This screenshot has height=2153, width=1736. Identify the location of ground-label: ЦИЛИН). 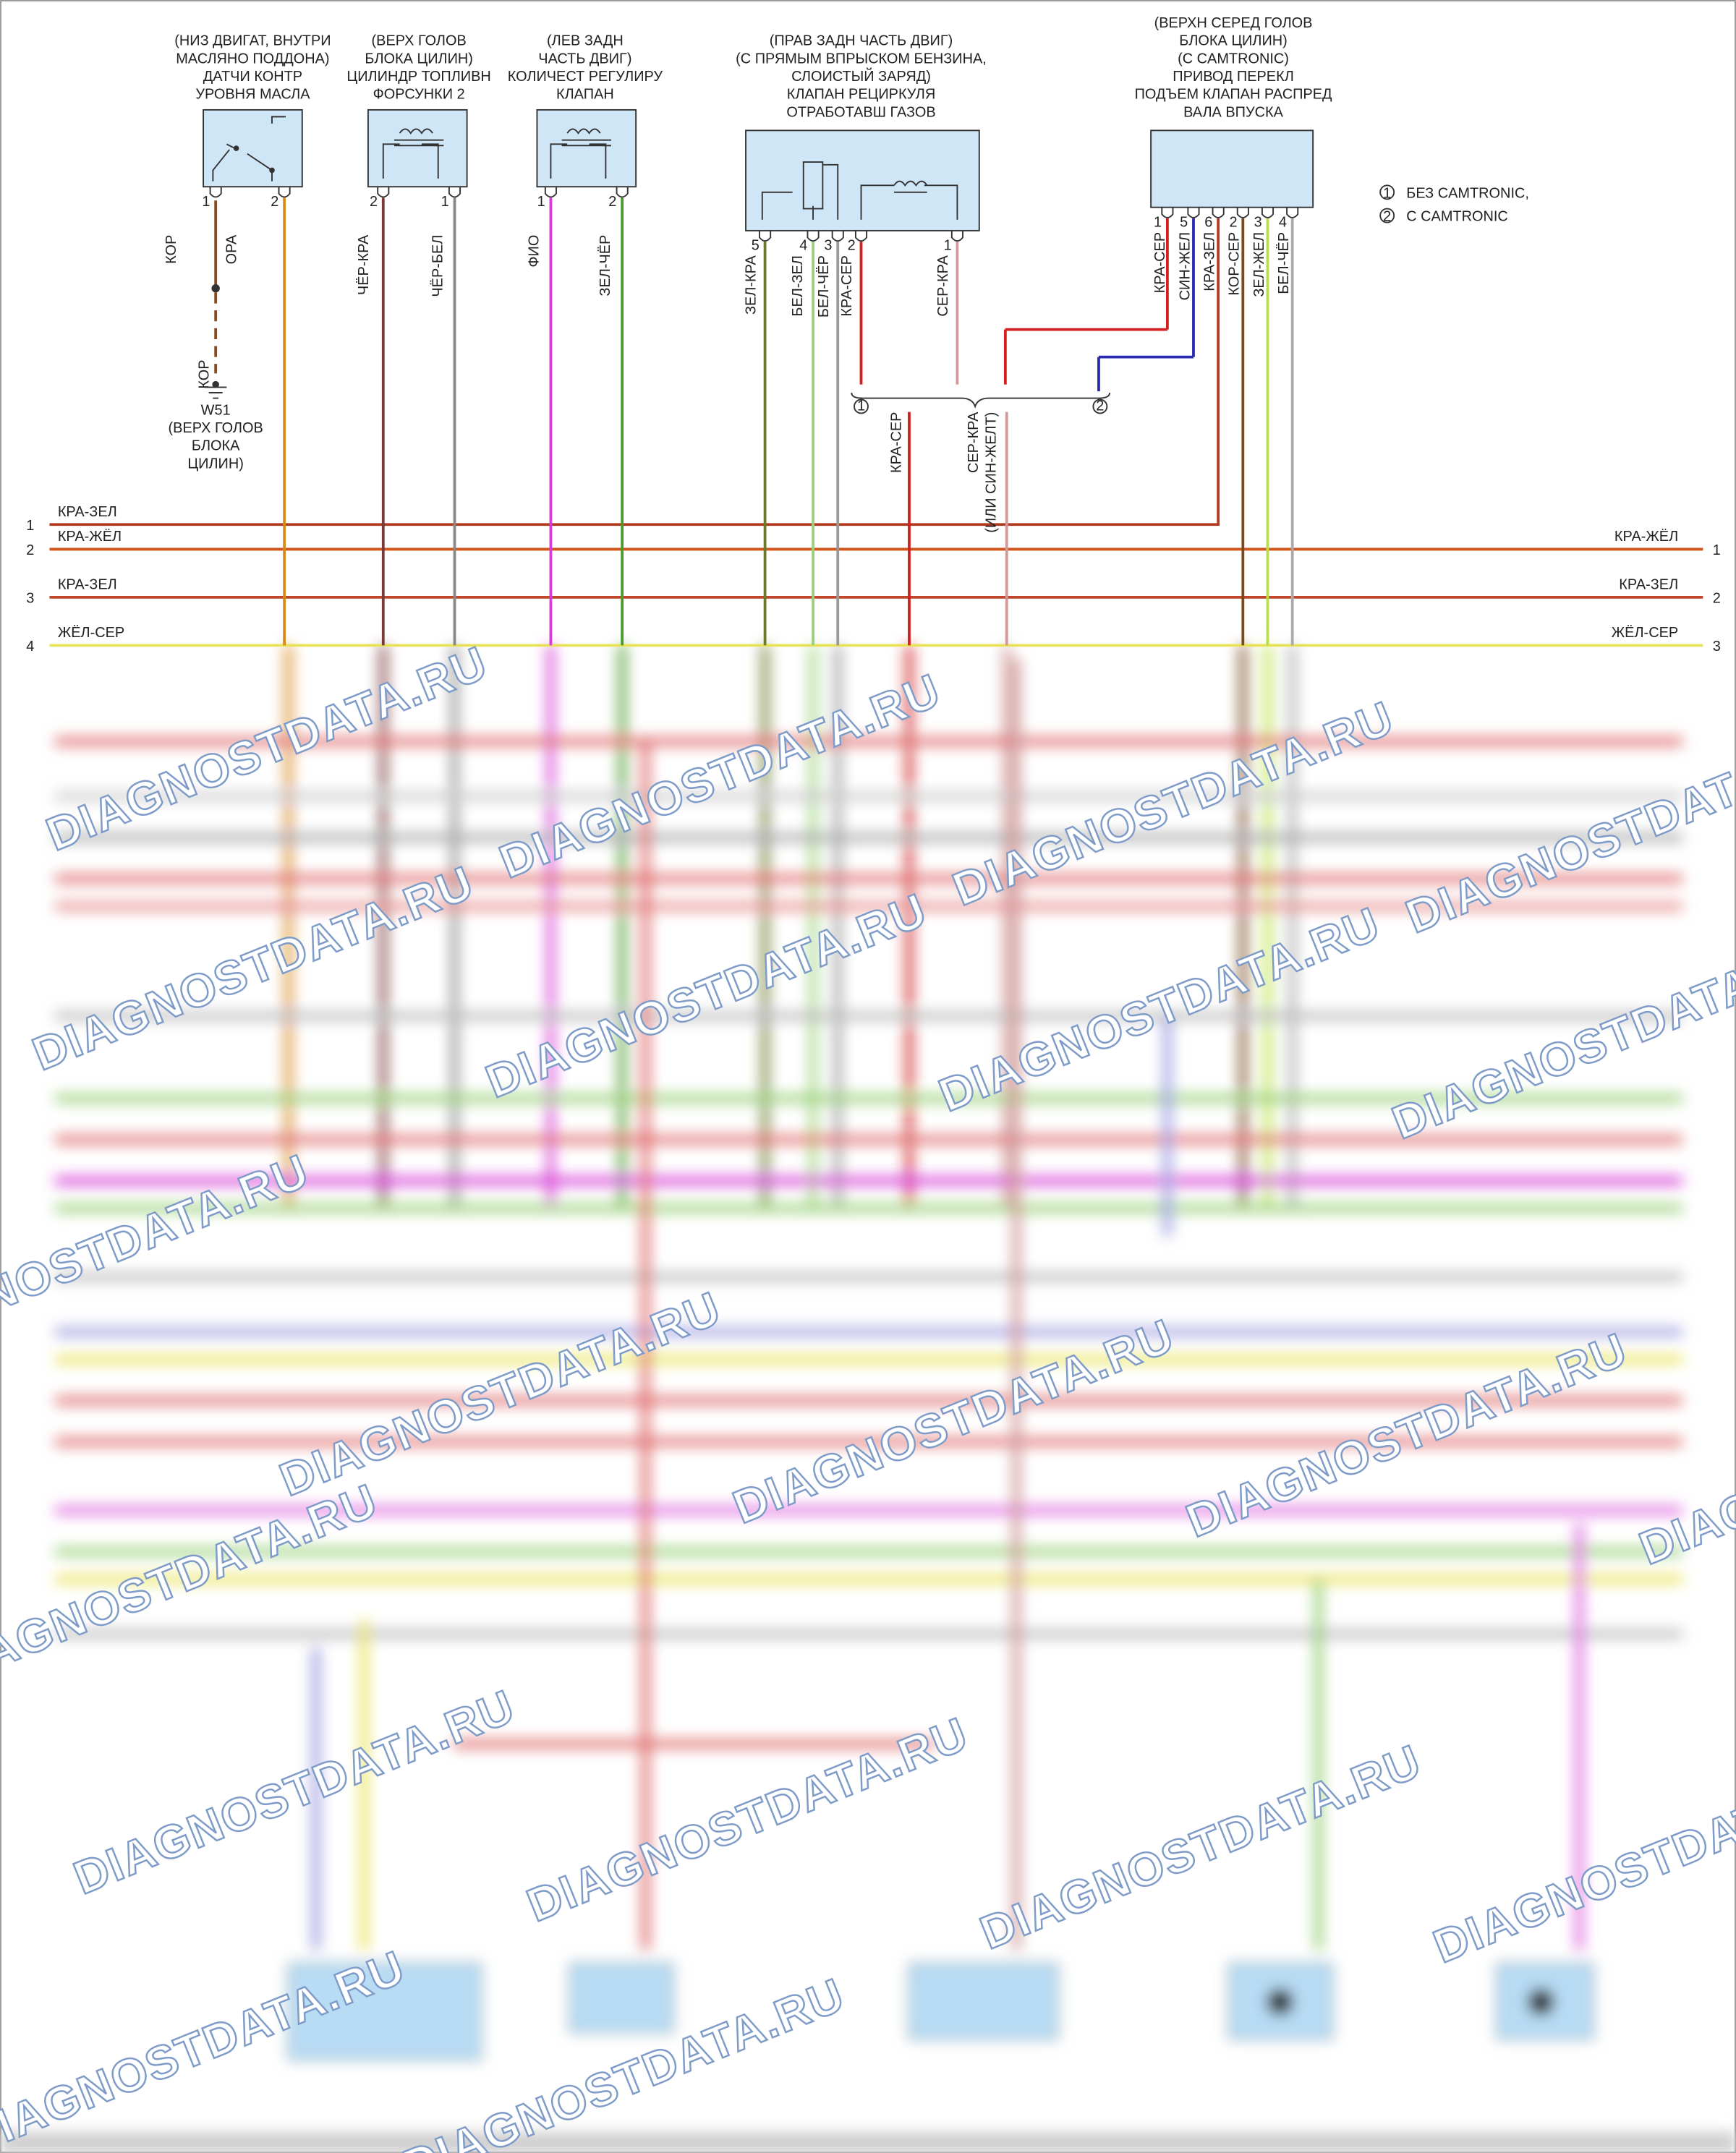
(215, 464).